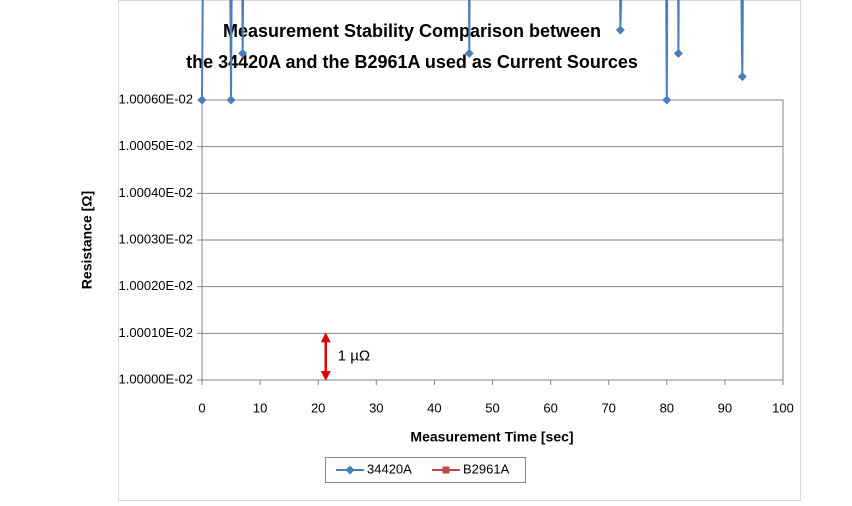 This screenshot has height=506, width=852. What do you see at coordinates (486, 468) in the screenshot?
I see `legend-label: B2961A` at bounding box center [486, 468].